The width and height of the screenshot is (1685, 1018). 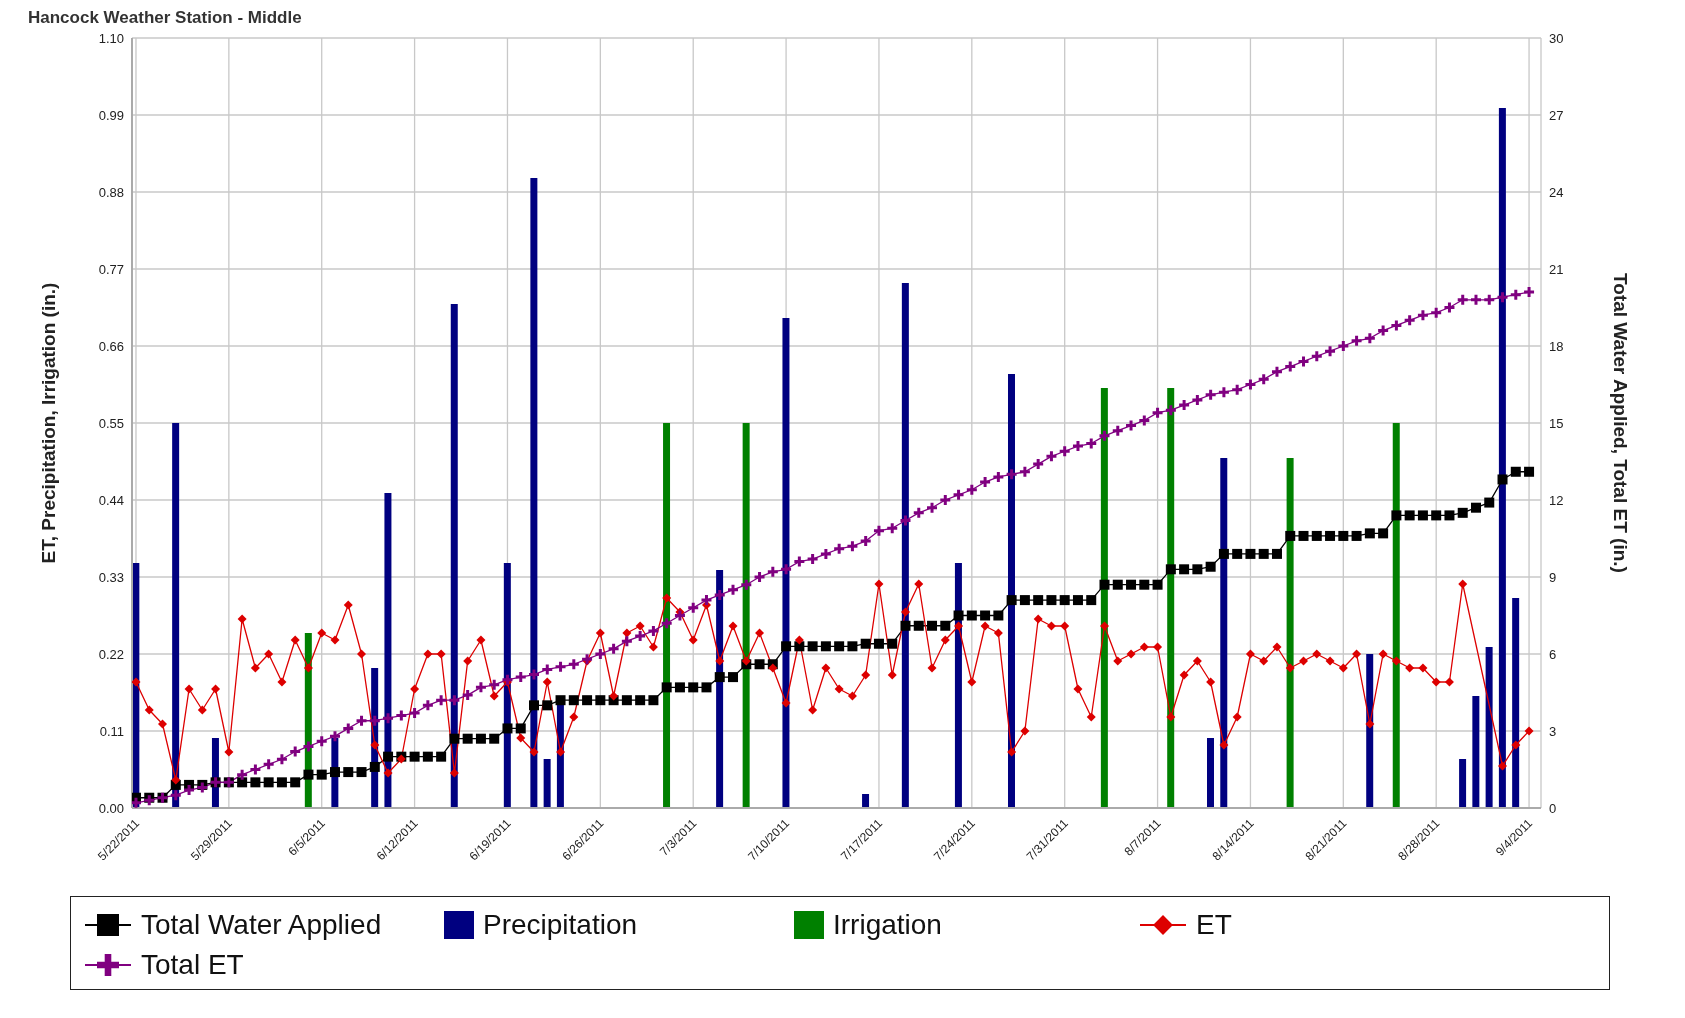 What do you see at coordinates (1556, 115) in the screenshot?
I see `y2-tick-label: 27` at bounding box center [1556, 115].